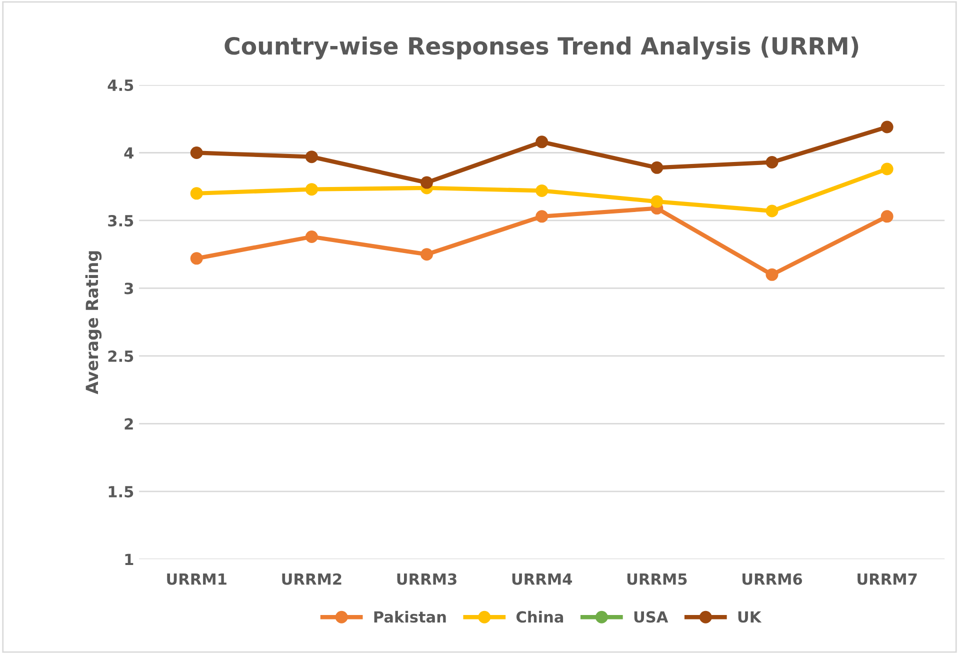 The height and width of the screenshot is (654, 959). What do you see at coordinates (93, 322) in the screenshot?
I see `y-axis-title: Average Rating` at bounding box center [93, 322].